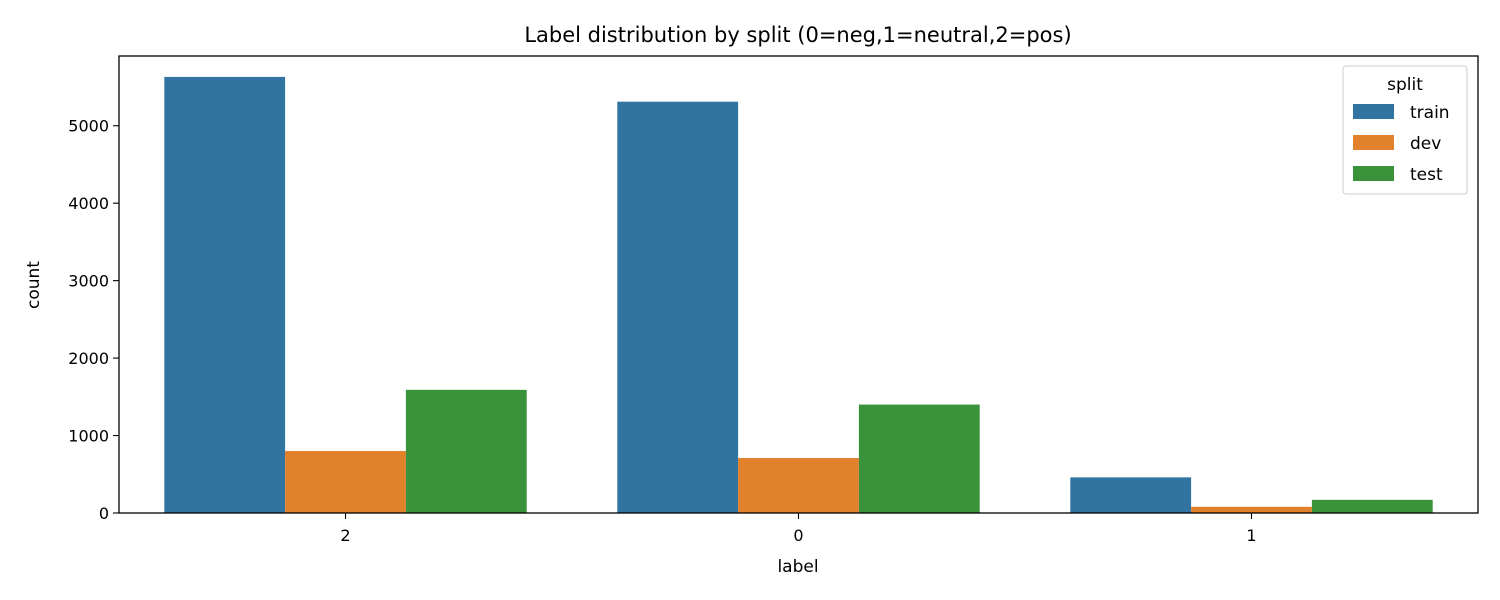  I want to click on y-tick-label: 1000, so click(88, 436).